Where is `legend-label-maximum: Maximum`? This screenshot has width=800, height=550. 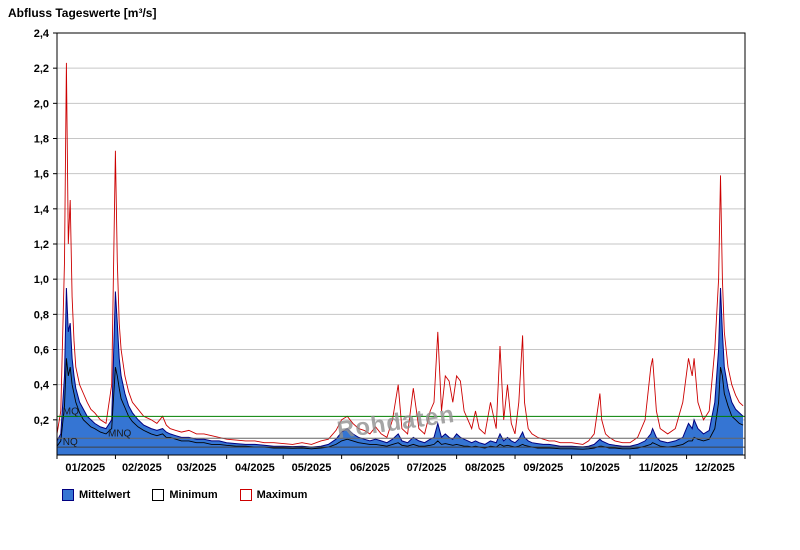 legend-label-maximum: Maximum is located at coordinates (282, 495).